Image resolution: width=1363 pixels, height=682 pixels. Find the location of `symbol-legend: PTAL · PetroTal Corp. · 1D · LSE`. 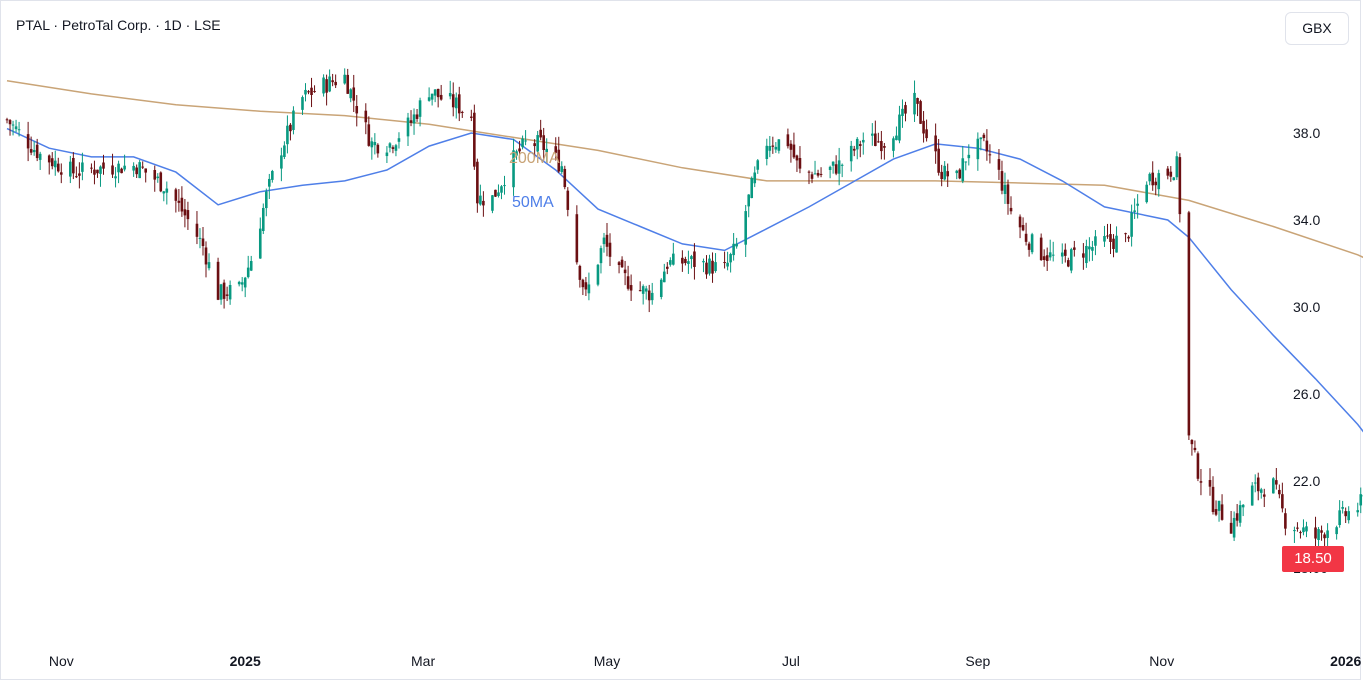

symbol-legend: PTAL · PetroTal Corp. · 1D · LSE is located at coordinates (118, 25).